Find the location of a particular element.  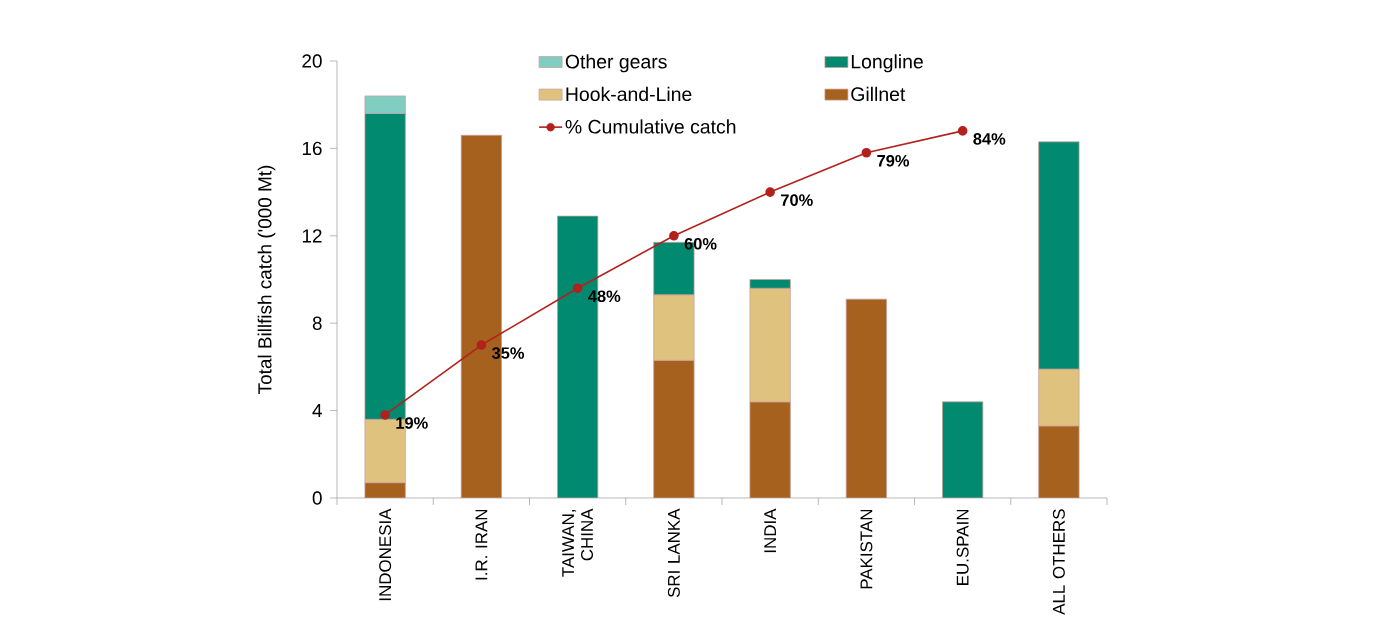

y-tick-label: 0 is located at coordinates (317, 498).